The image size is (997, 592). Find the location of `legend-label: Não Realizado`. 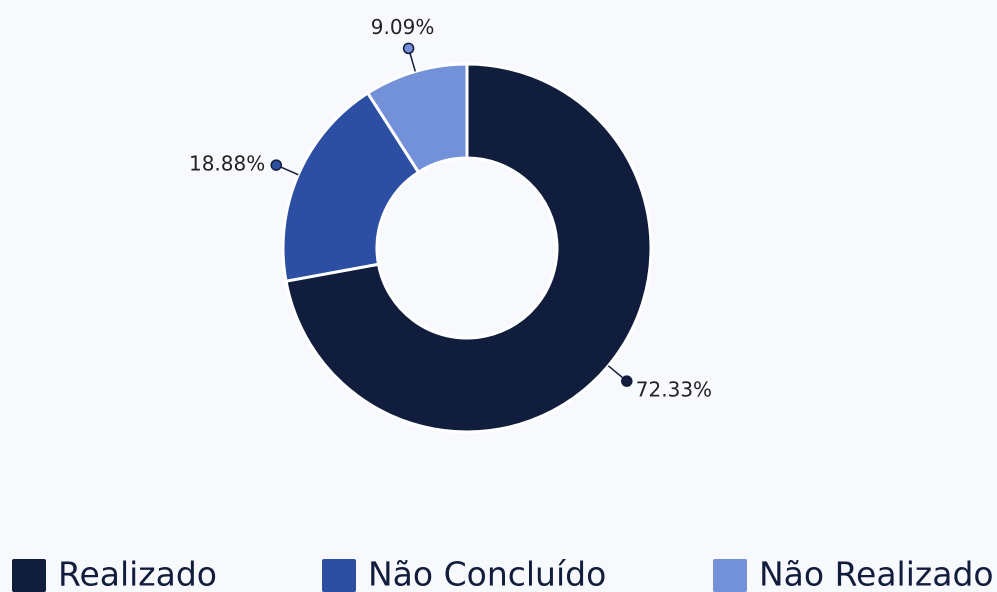

legend-label: Não Realizado is located at coordinates (876, 573).